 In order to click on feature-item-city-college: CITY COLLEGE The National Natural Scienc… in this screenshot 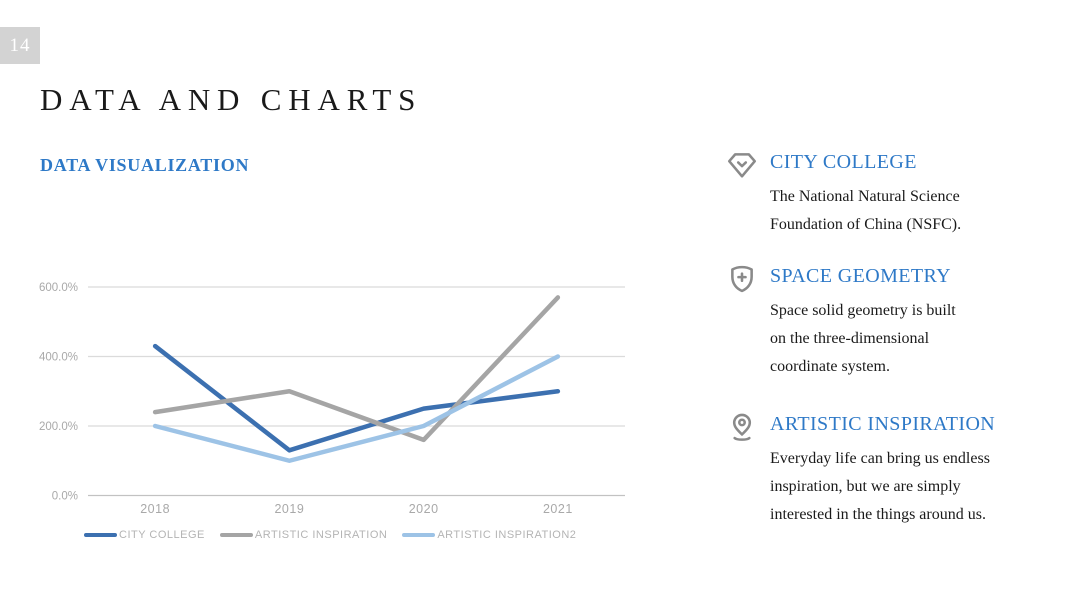, I will do `click(843, 193)`.